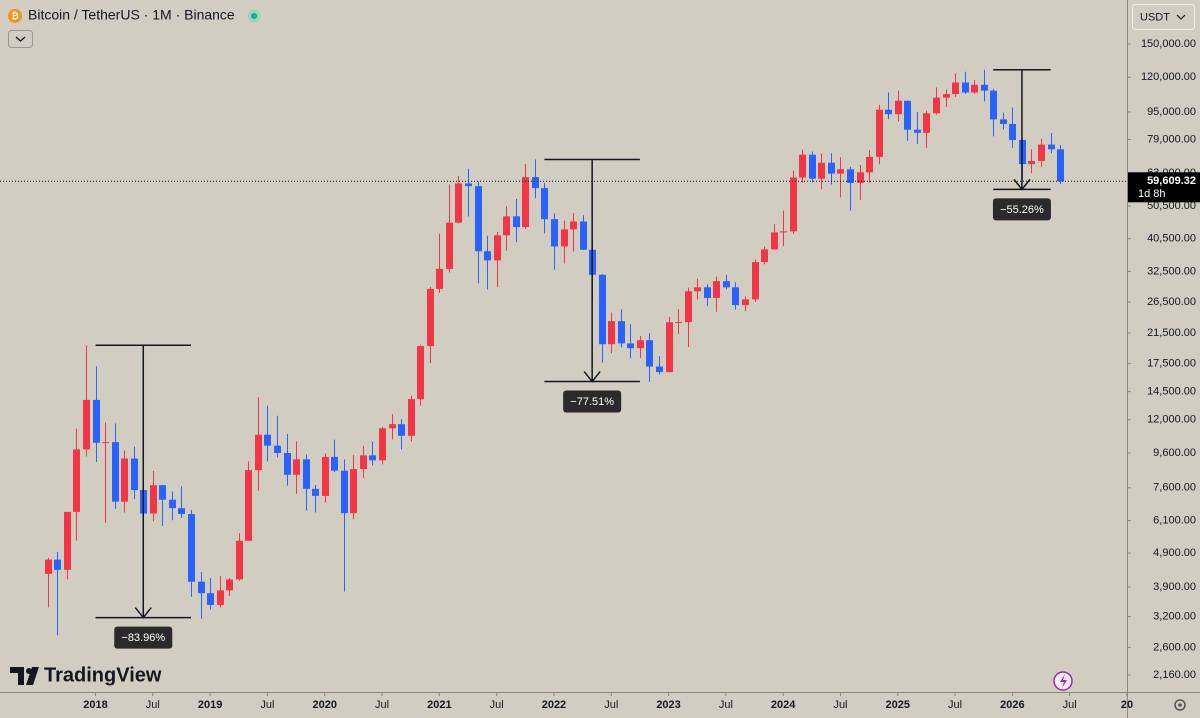  I want to click on currency-label: USDT, so click(1155, 17).